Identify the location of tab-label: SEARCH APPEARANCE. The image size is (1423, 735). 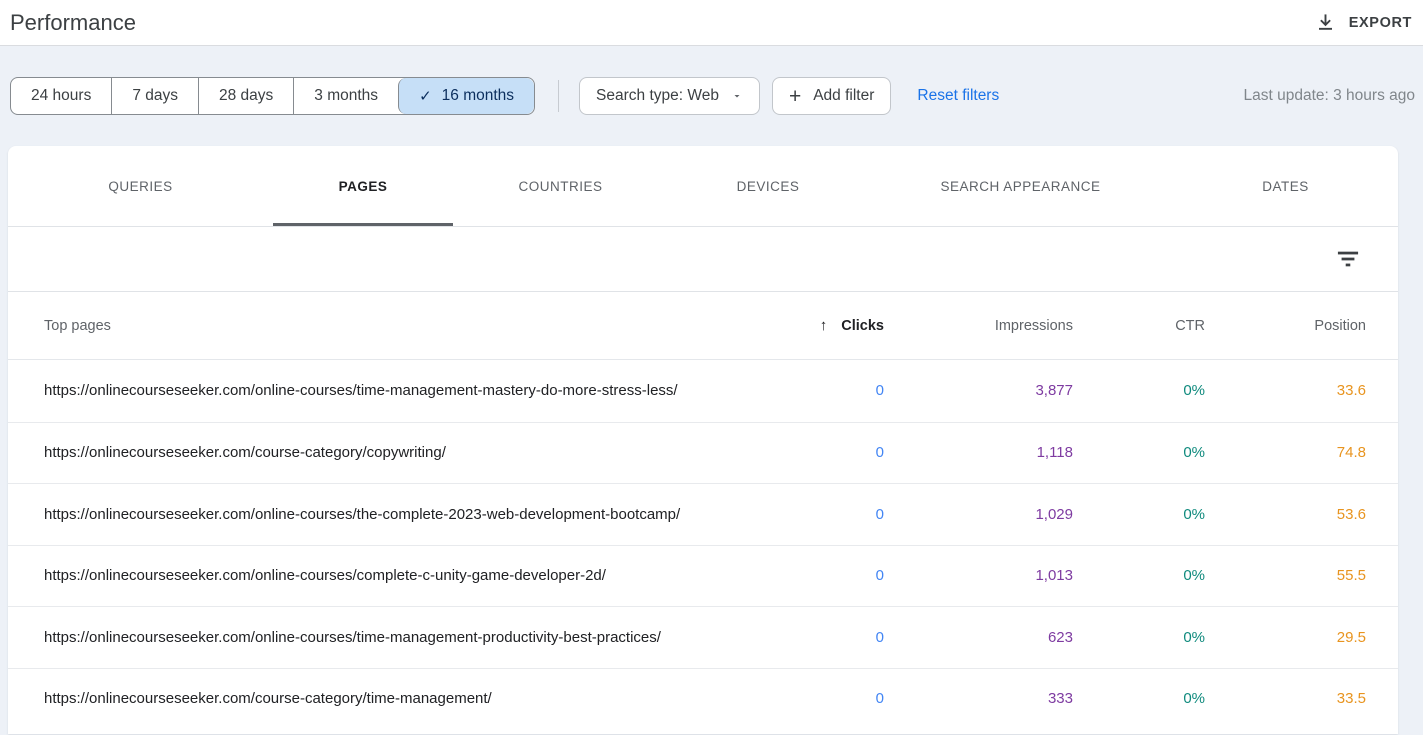
(1020, 186).